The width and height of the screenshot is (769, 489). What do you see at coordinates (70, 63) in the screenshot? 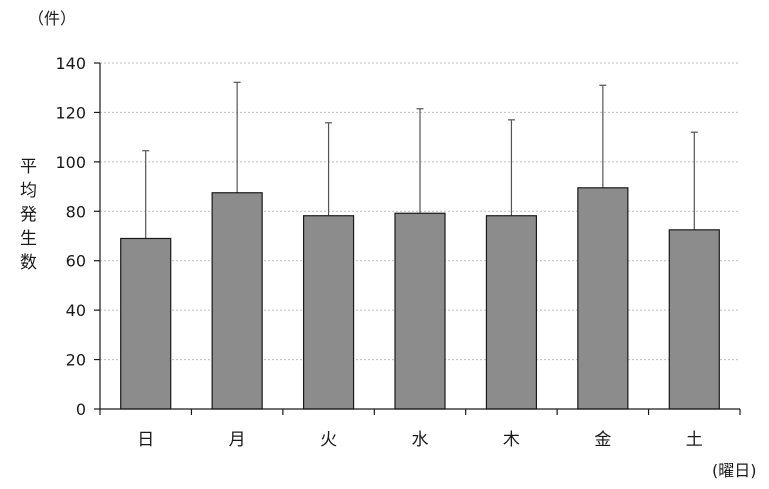
I see `y-tick-label: 140` at bounding box center [70, 63].